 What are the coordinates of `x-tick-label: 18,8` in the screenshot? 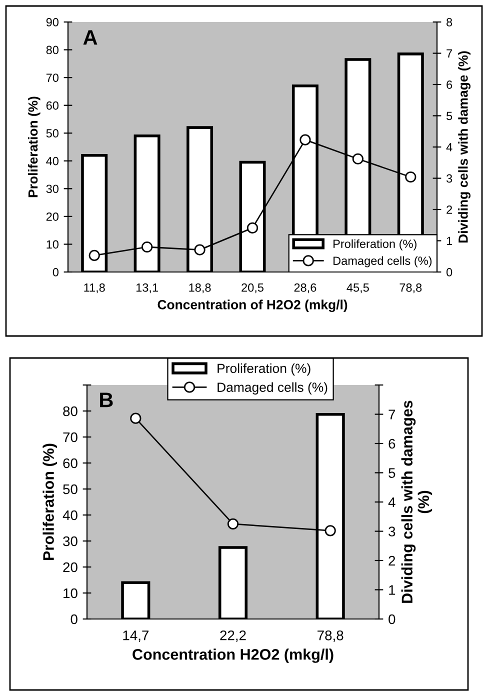 It's located at (200, 288).